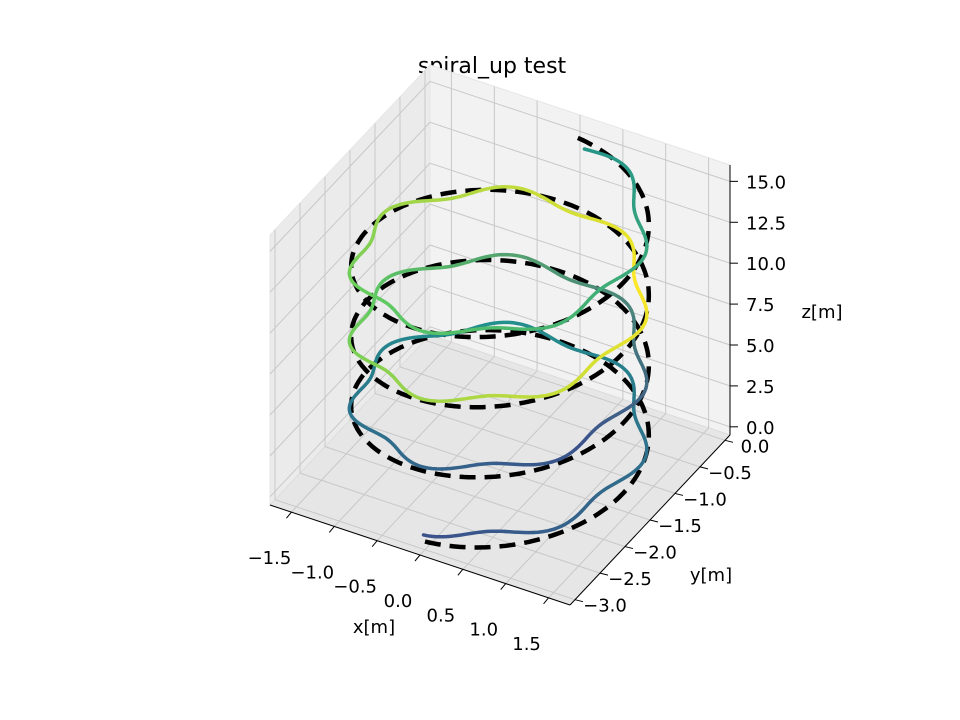  Describe the element at coordinates (760, 305) in the screenshot. I see `z-tick-label: 7.5` at that location.